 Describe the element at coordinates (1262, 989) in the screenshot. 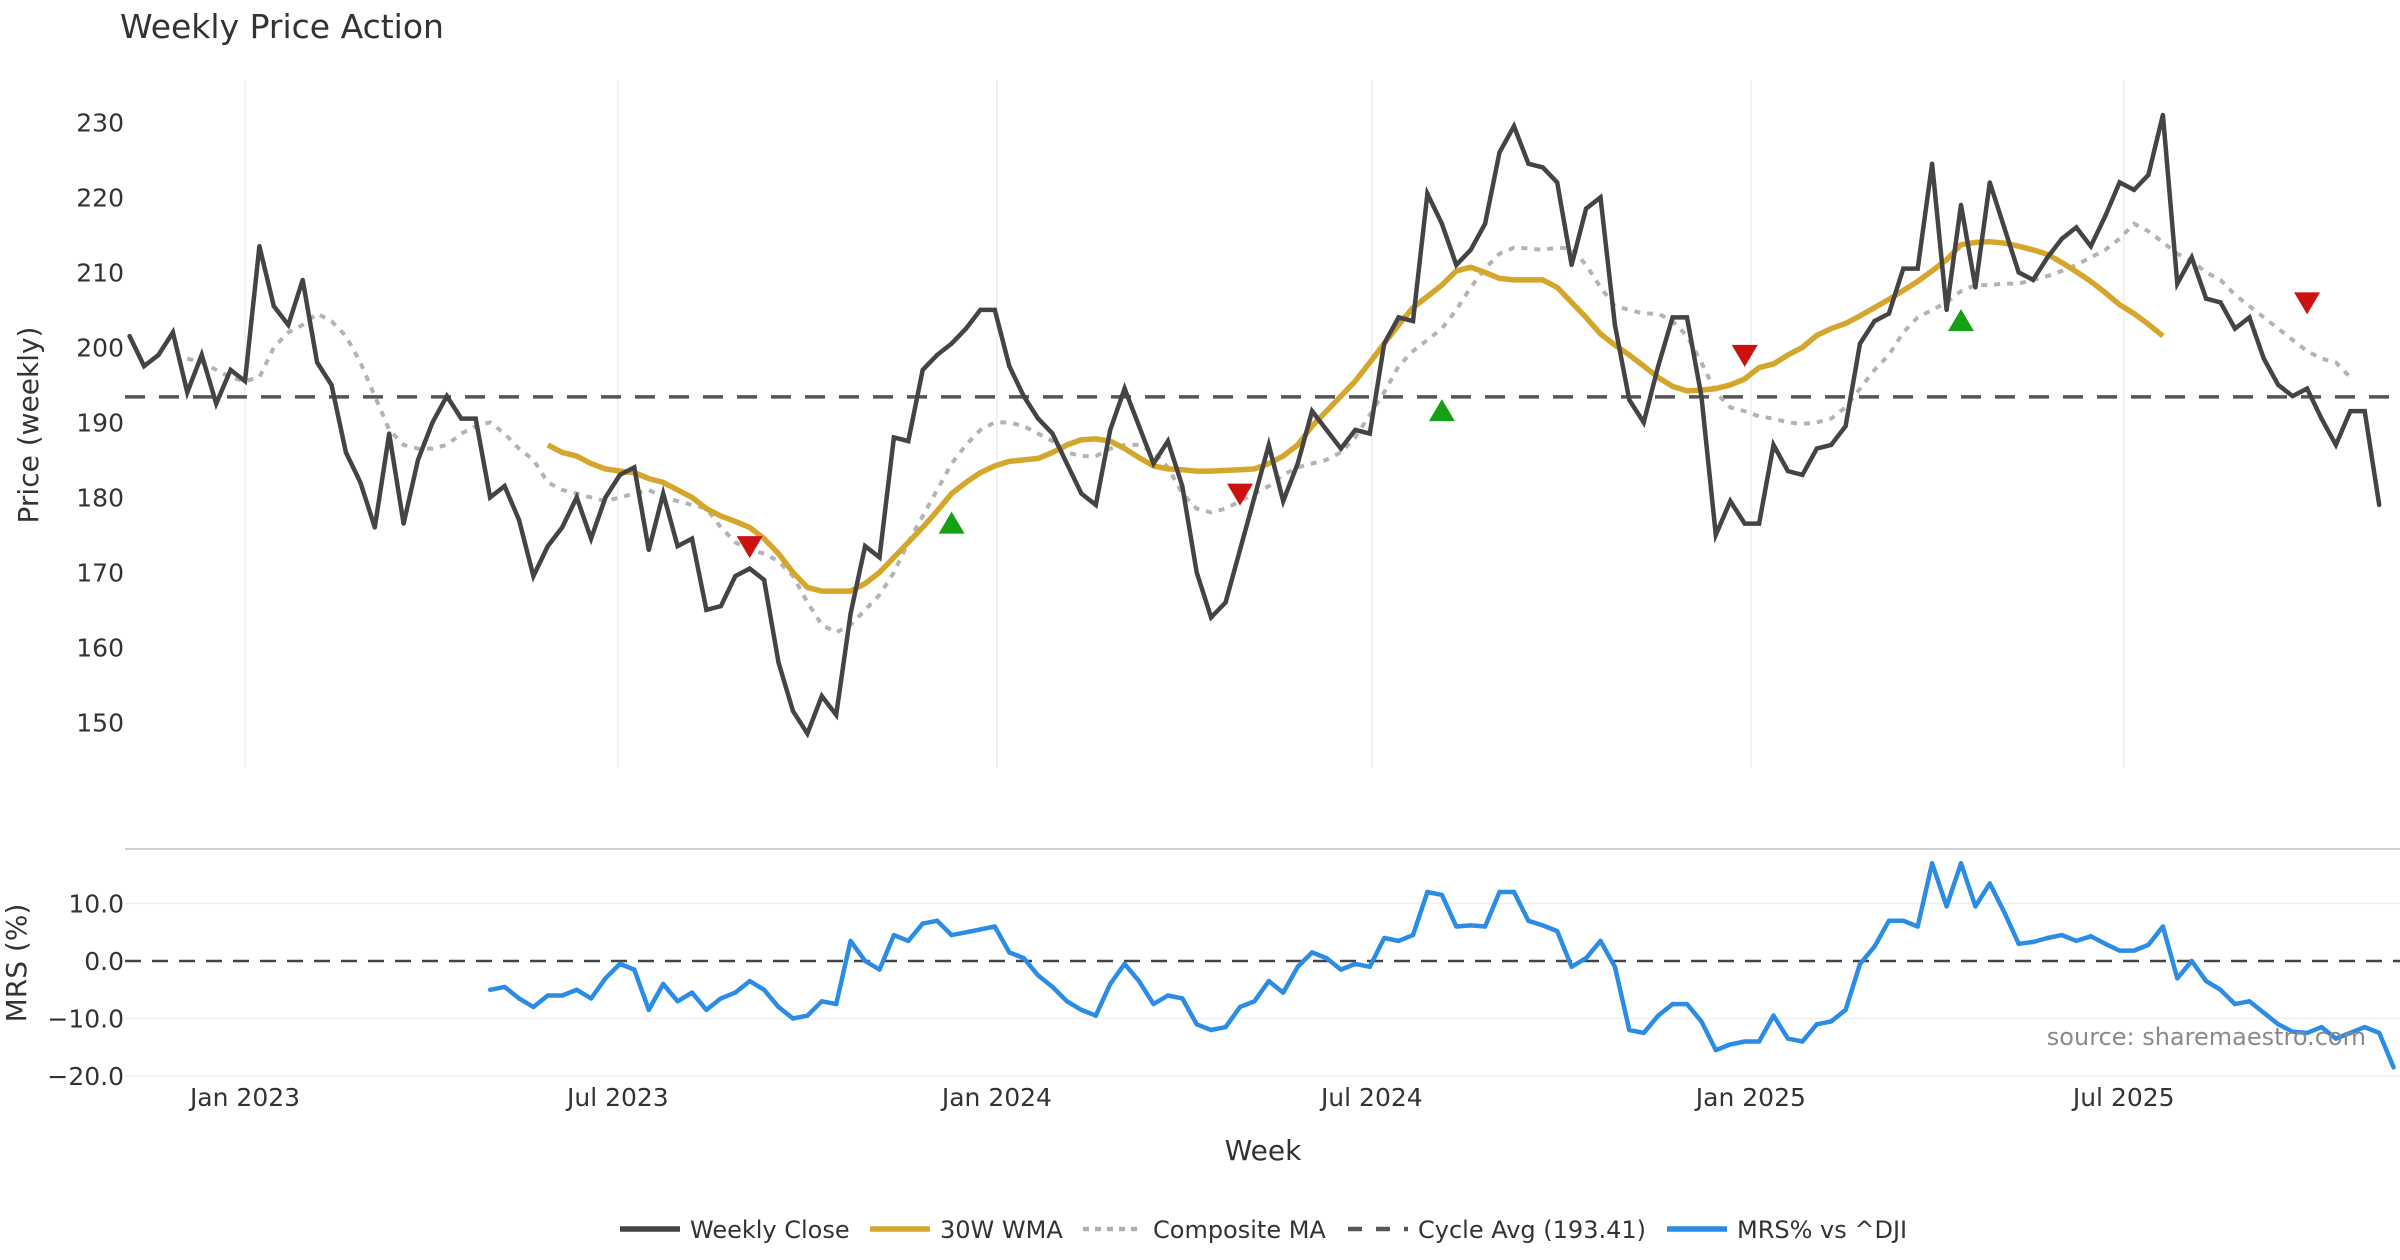

I see `mrs-horizontal-gridlines` at that location.